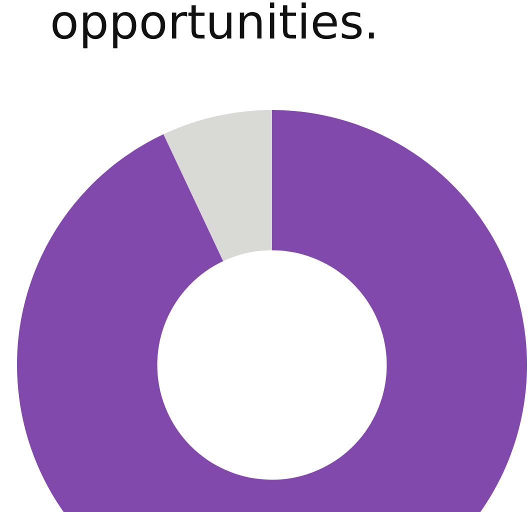  I want to click on chart-title: opportunities., so click(213, 25).